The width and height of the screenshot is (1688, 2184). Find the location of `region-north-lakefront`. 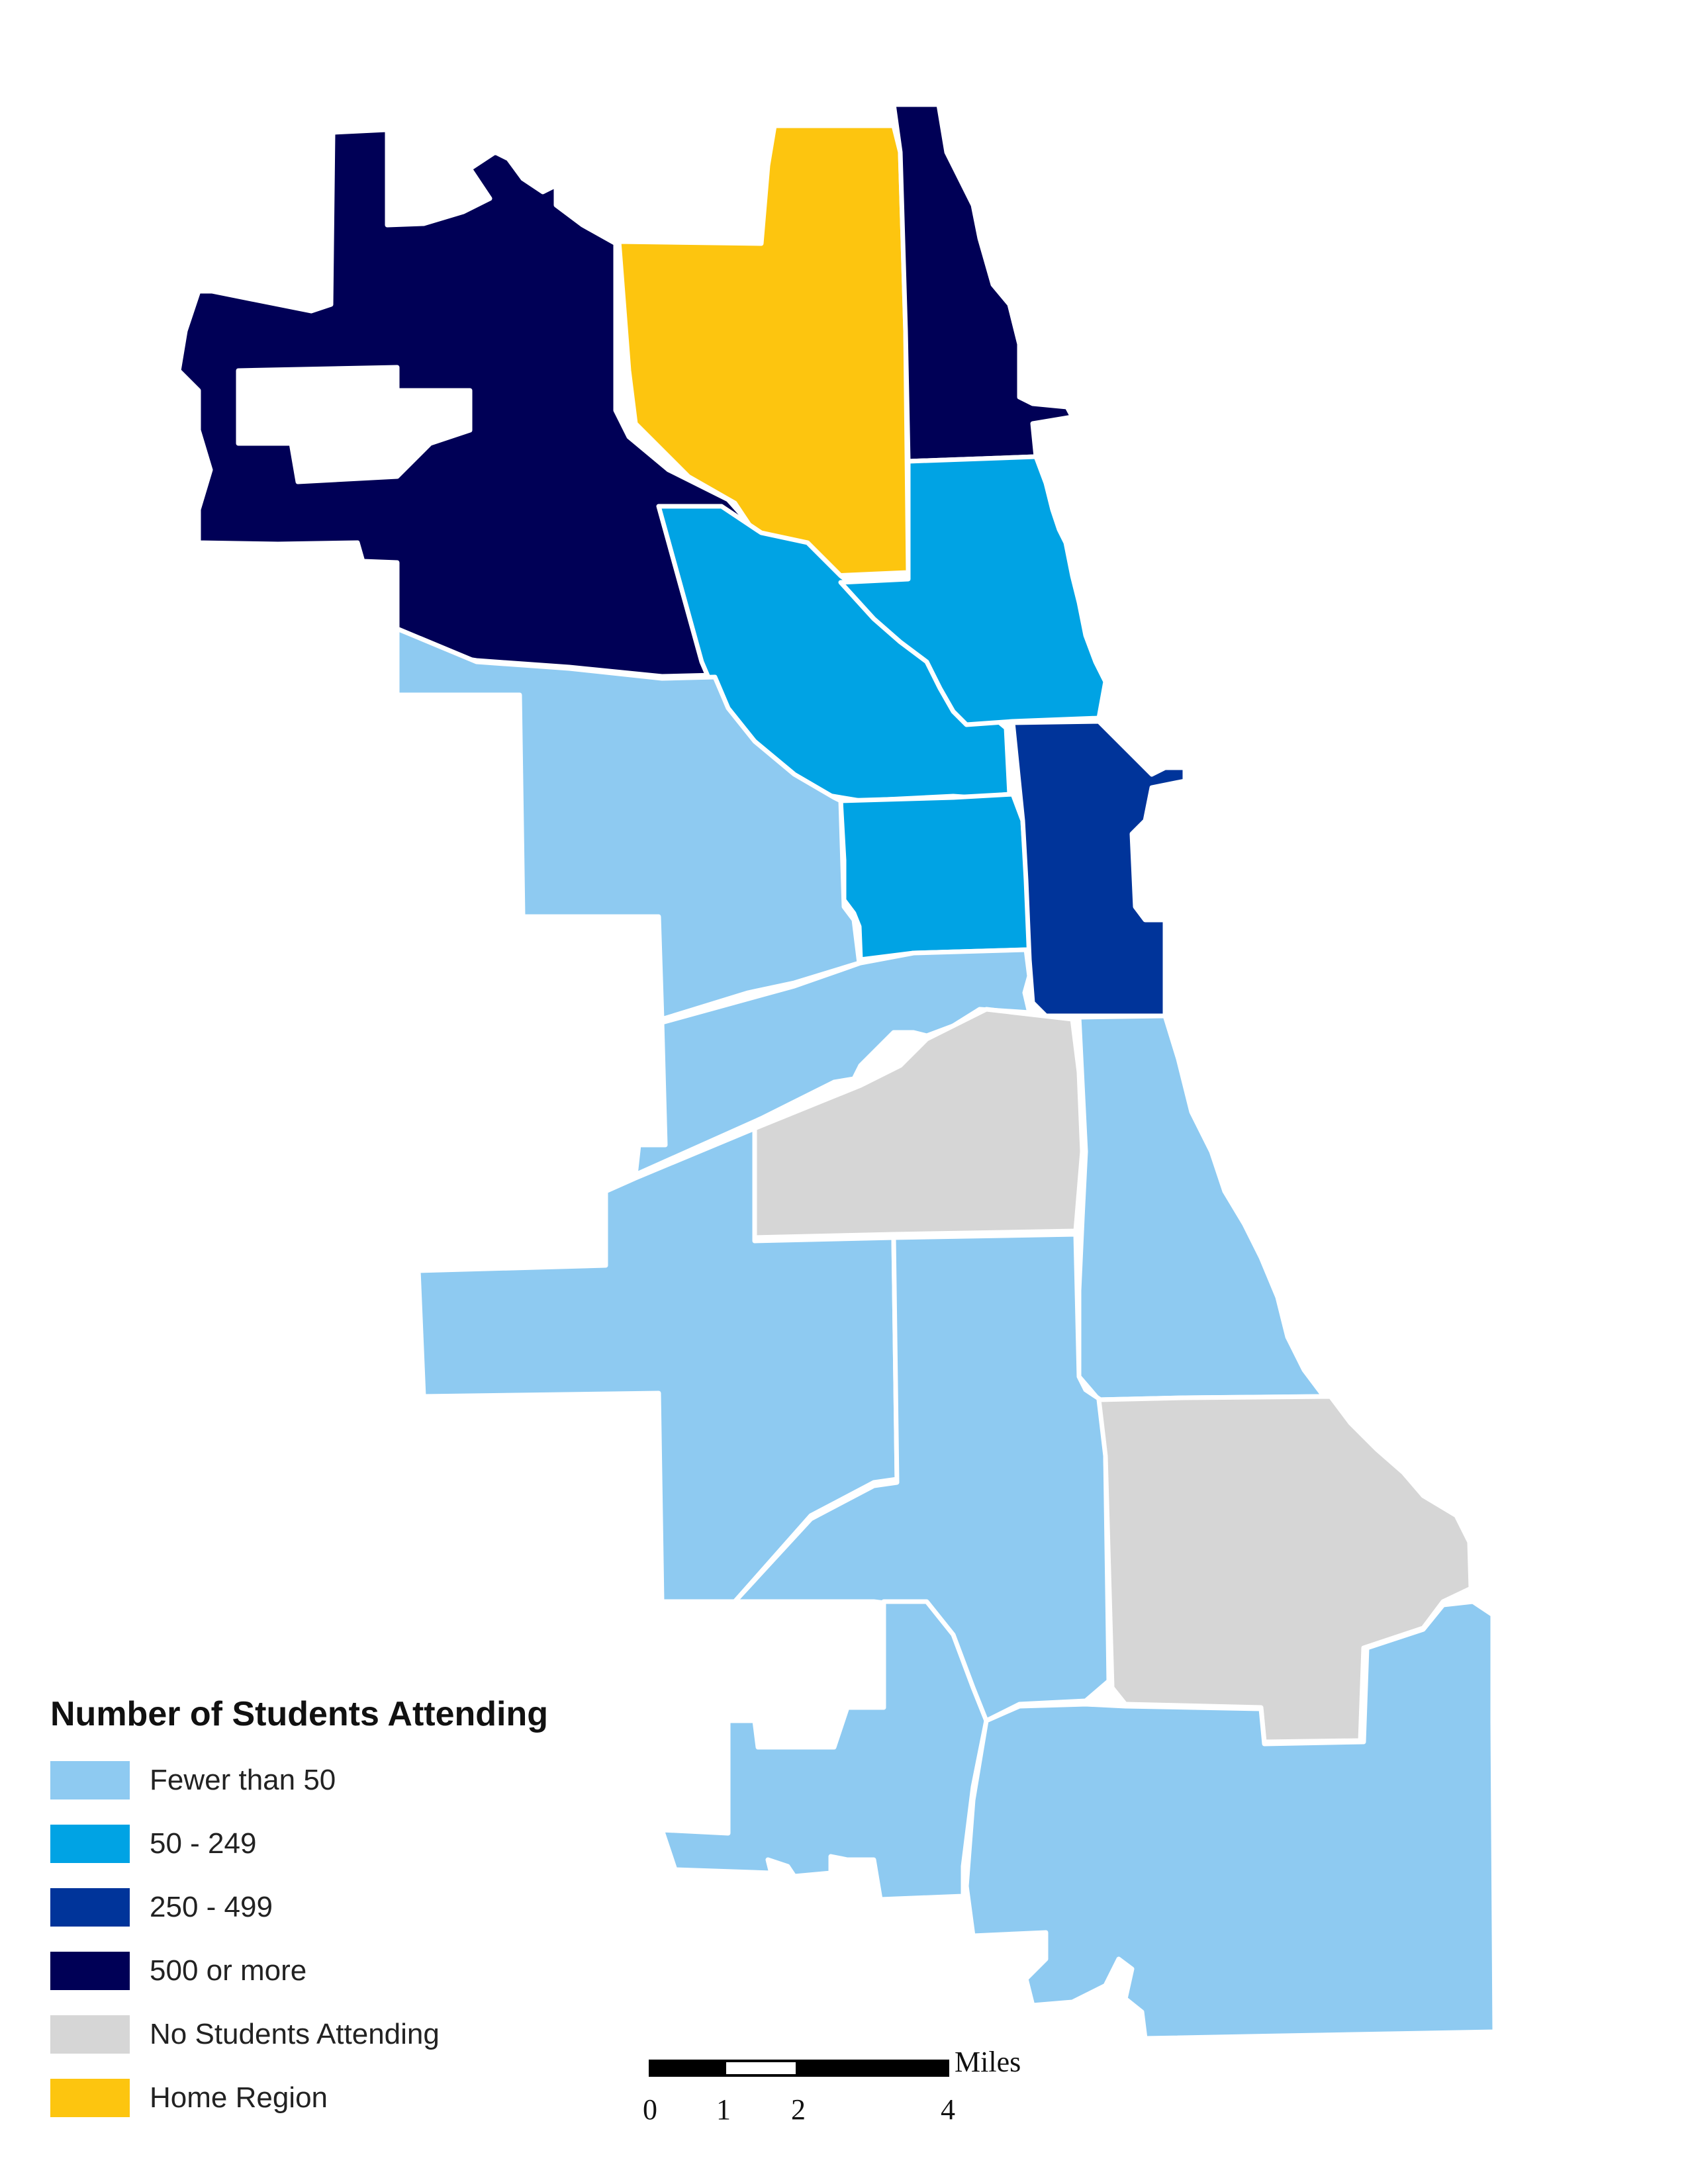

region-north-lakefront is located at coordinates (973, 590).